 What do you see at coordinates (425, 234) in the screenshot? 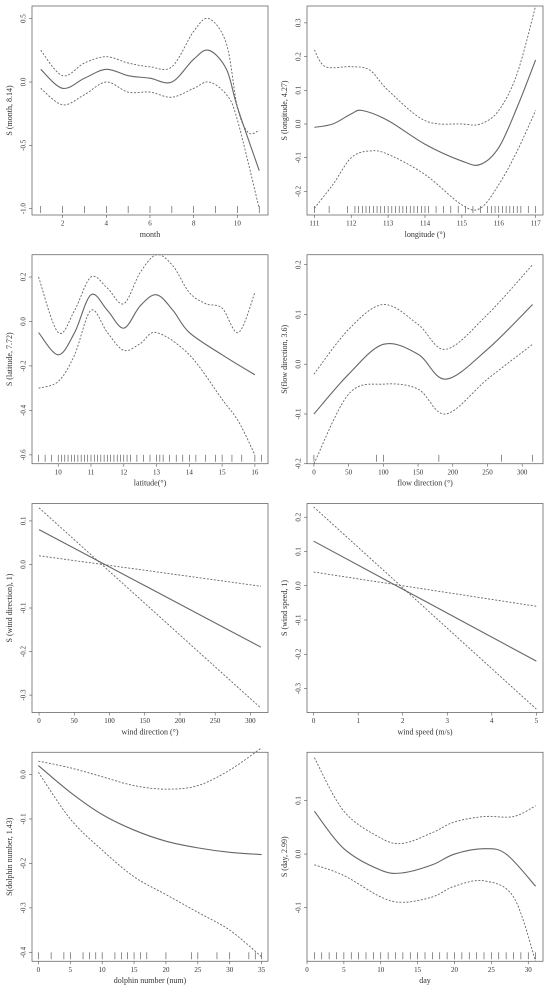
I see `x-axis-label: longitude (°)` at bounding box center [425, 234].